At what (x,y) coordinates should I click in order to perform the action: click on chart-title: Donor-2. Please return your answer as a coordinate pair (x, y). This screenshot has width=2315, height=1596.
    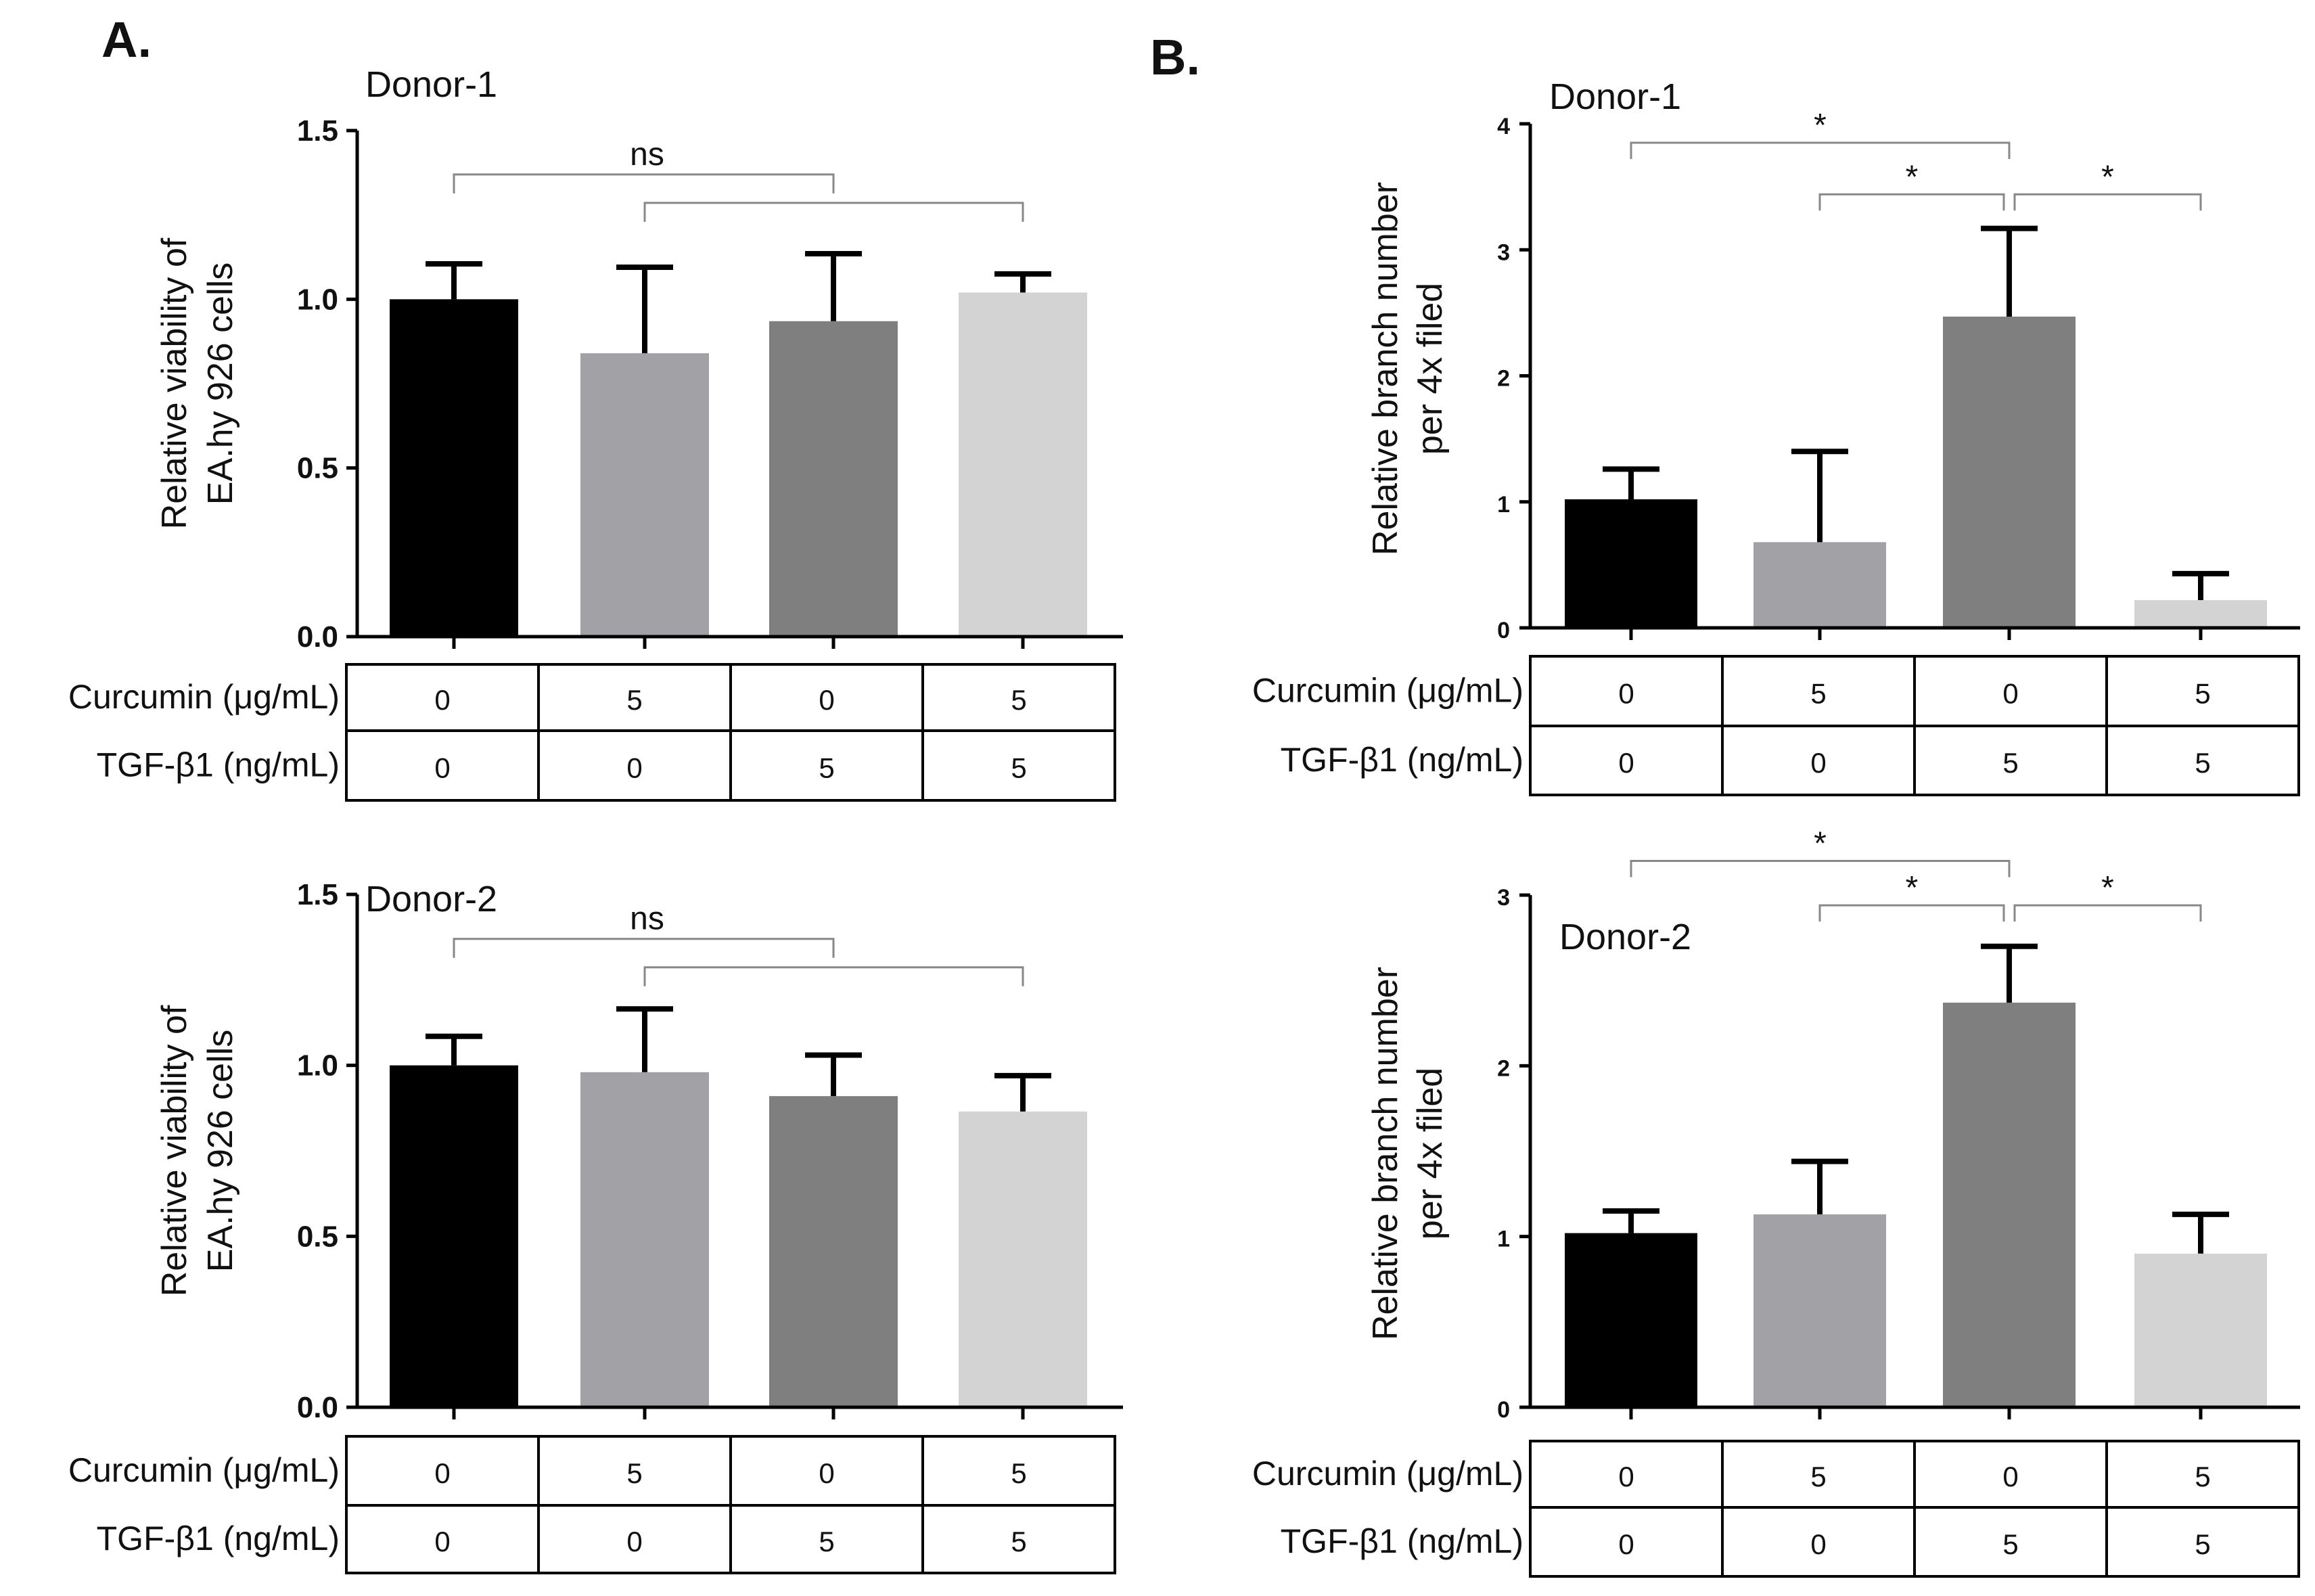
    Looking at the image, I should click on (1625, 937).